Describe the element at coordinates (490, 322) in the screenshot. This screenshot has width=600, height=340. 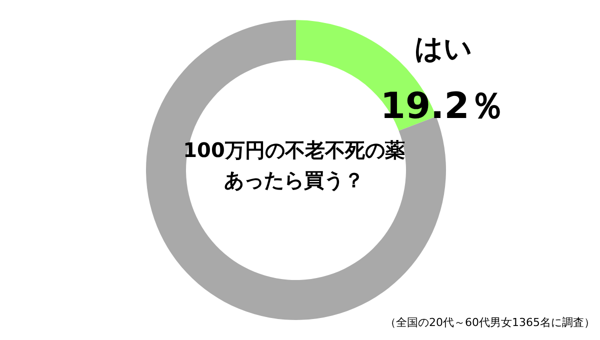
I see `text: （全国の20代～60代男女1365名に調査）` at that location.